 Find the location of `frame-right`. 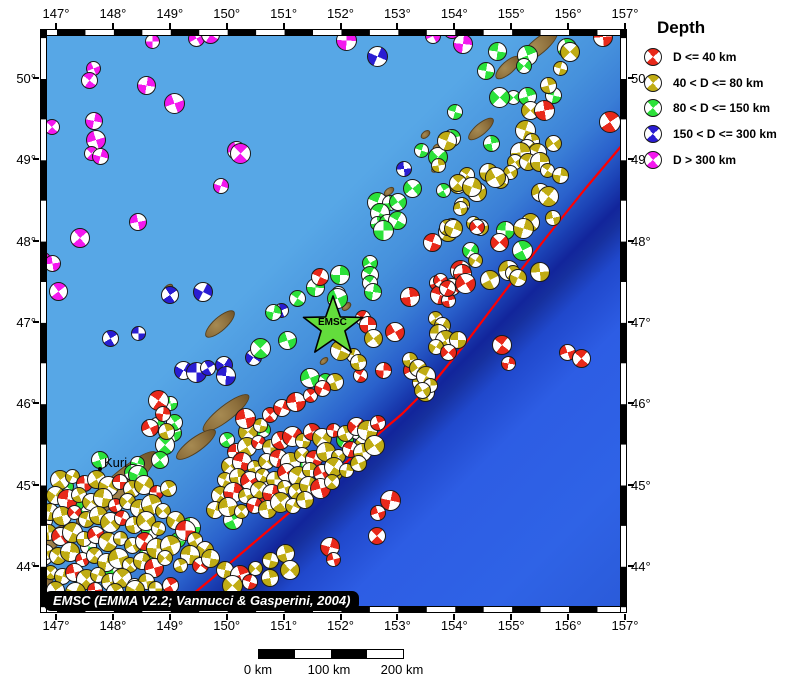

frame-right is located at coordinates (623, 321).